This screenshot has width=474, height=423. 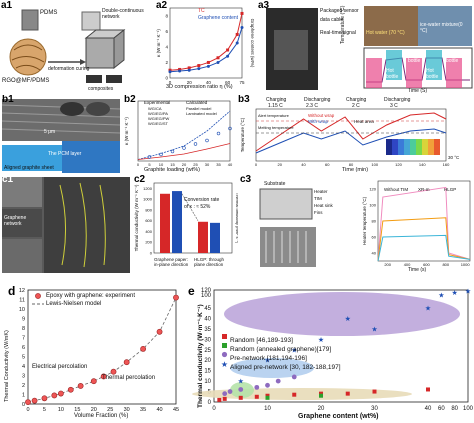 I want to click on y-axis-label: Thermal conductivity (W·m⁻¹·K⁻¹), so click(x=200, y=356).